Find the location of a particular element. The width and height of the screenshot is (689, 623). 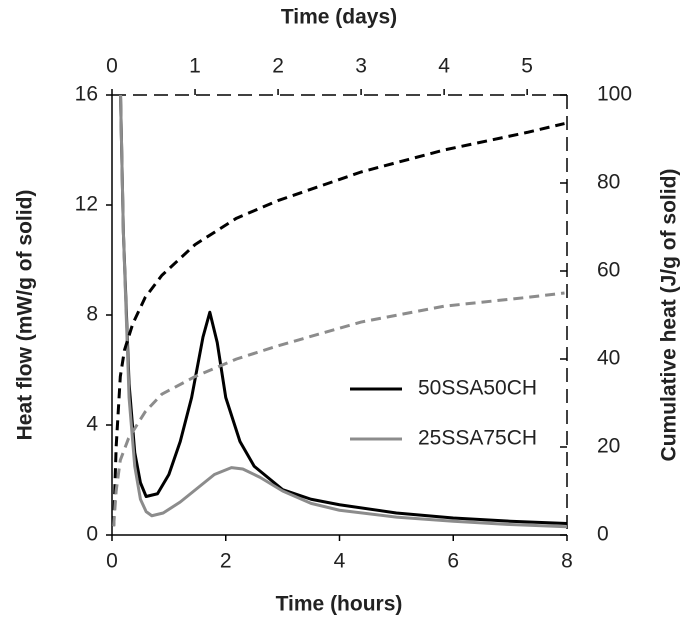

y-tick-label: 8 is located at coordinates (92, 314).